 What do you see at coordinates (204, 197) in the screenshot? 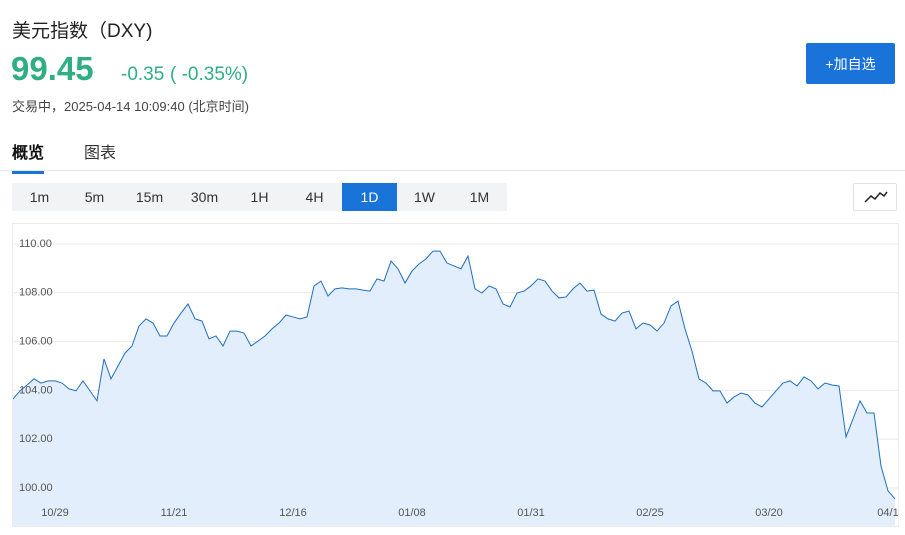
I see `period-button: 30m` at bounding box center [204, 197].